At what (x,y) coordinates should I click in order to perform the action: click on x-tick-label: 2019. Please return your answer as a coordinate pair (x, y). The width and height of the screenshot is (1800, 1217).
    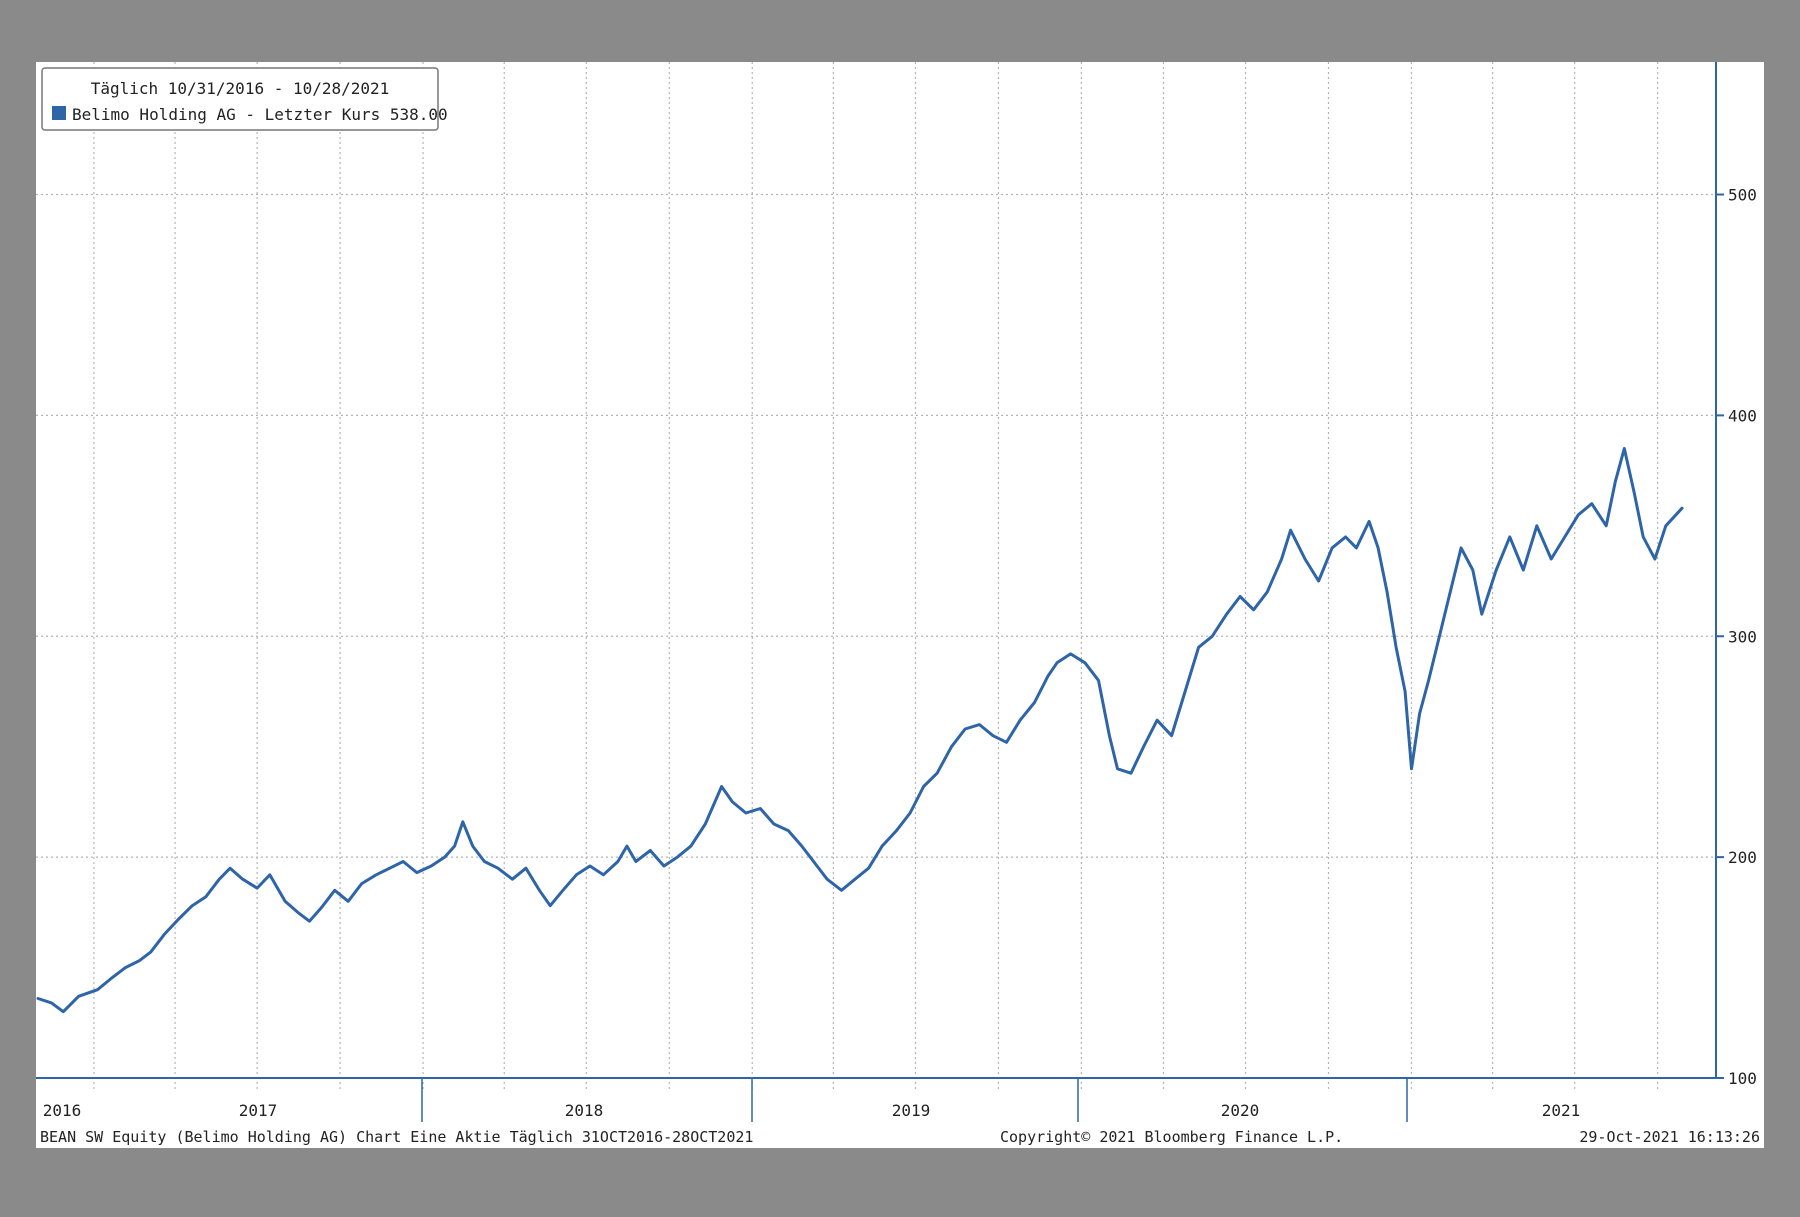
    Looking at the image, I should click on (911, 1110).